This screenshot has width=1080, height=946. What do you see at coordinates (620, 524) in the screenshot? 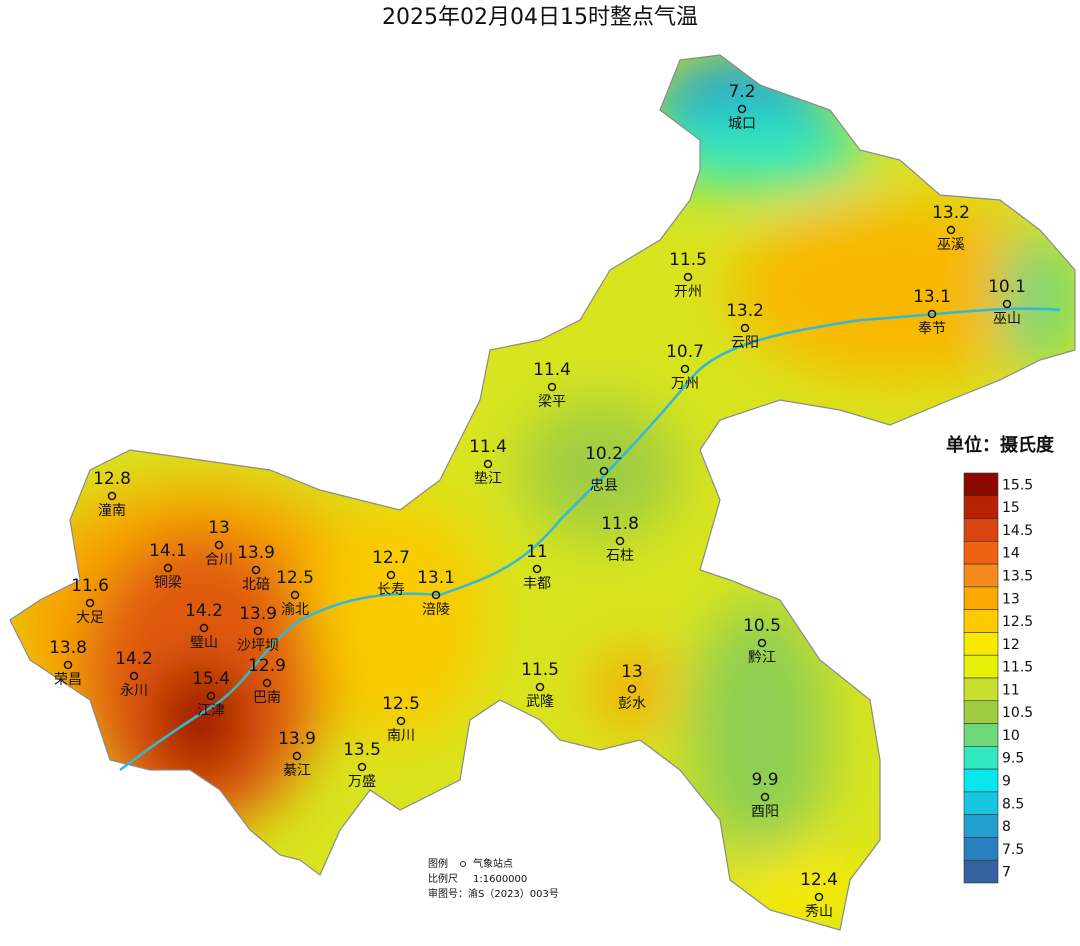
I see `station-value: 11.8` at bounding box center [620, 524].